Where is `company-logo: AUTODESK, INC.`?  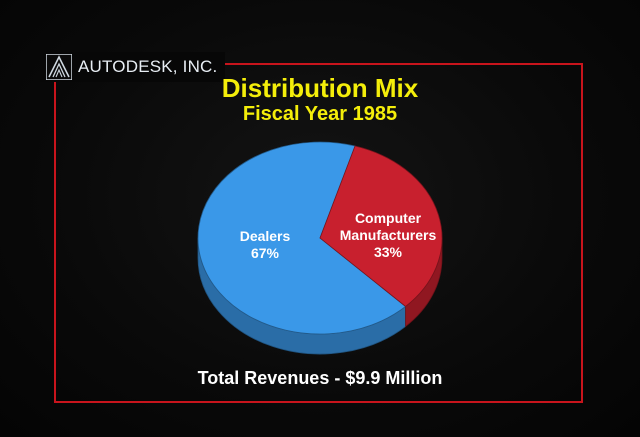 company-logo: AUTODESK, INC. is located at coordinates (133, 67).